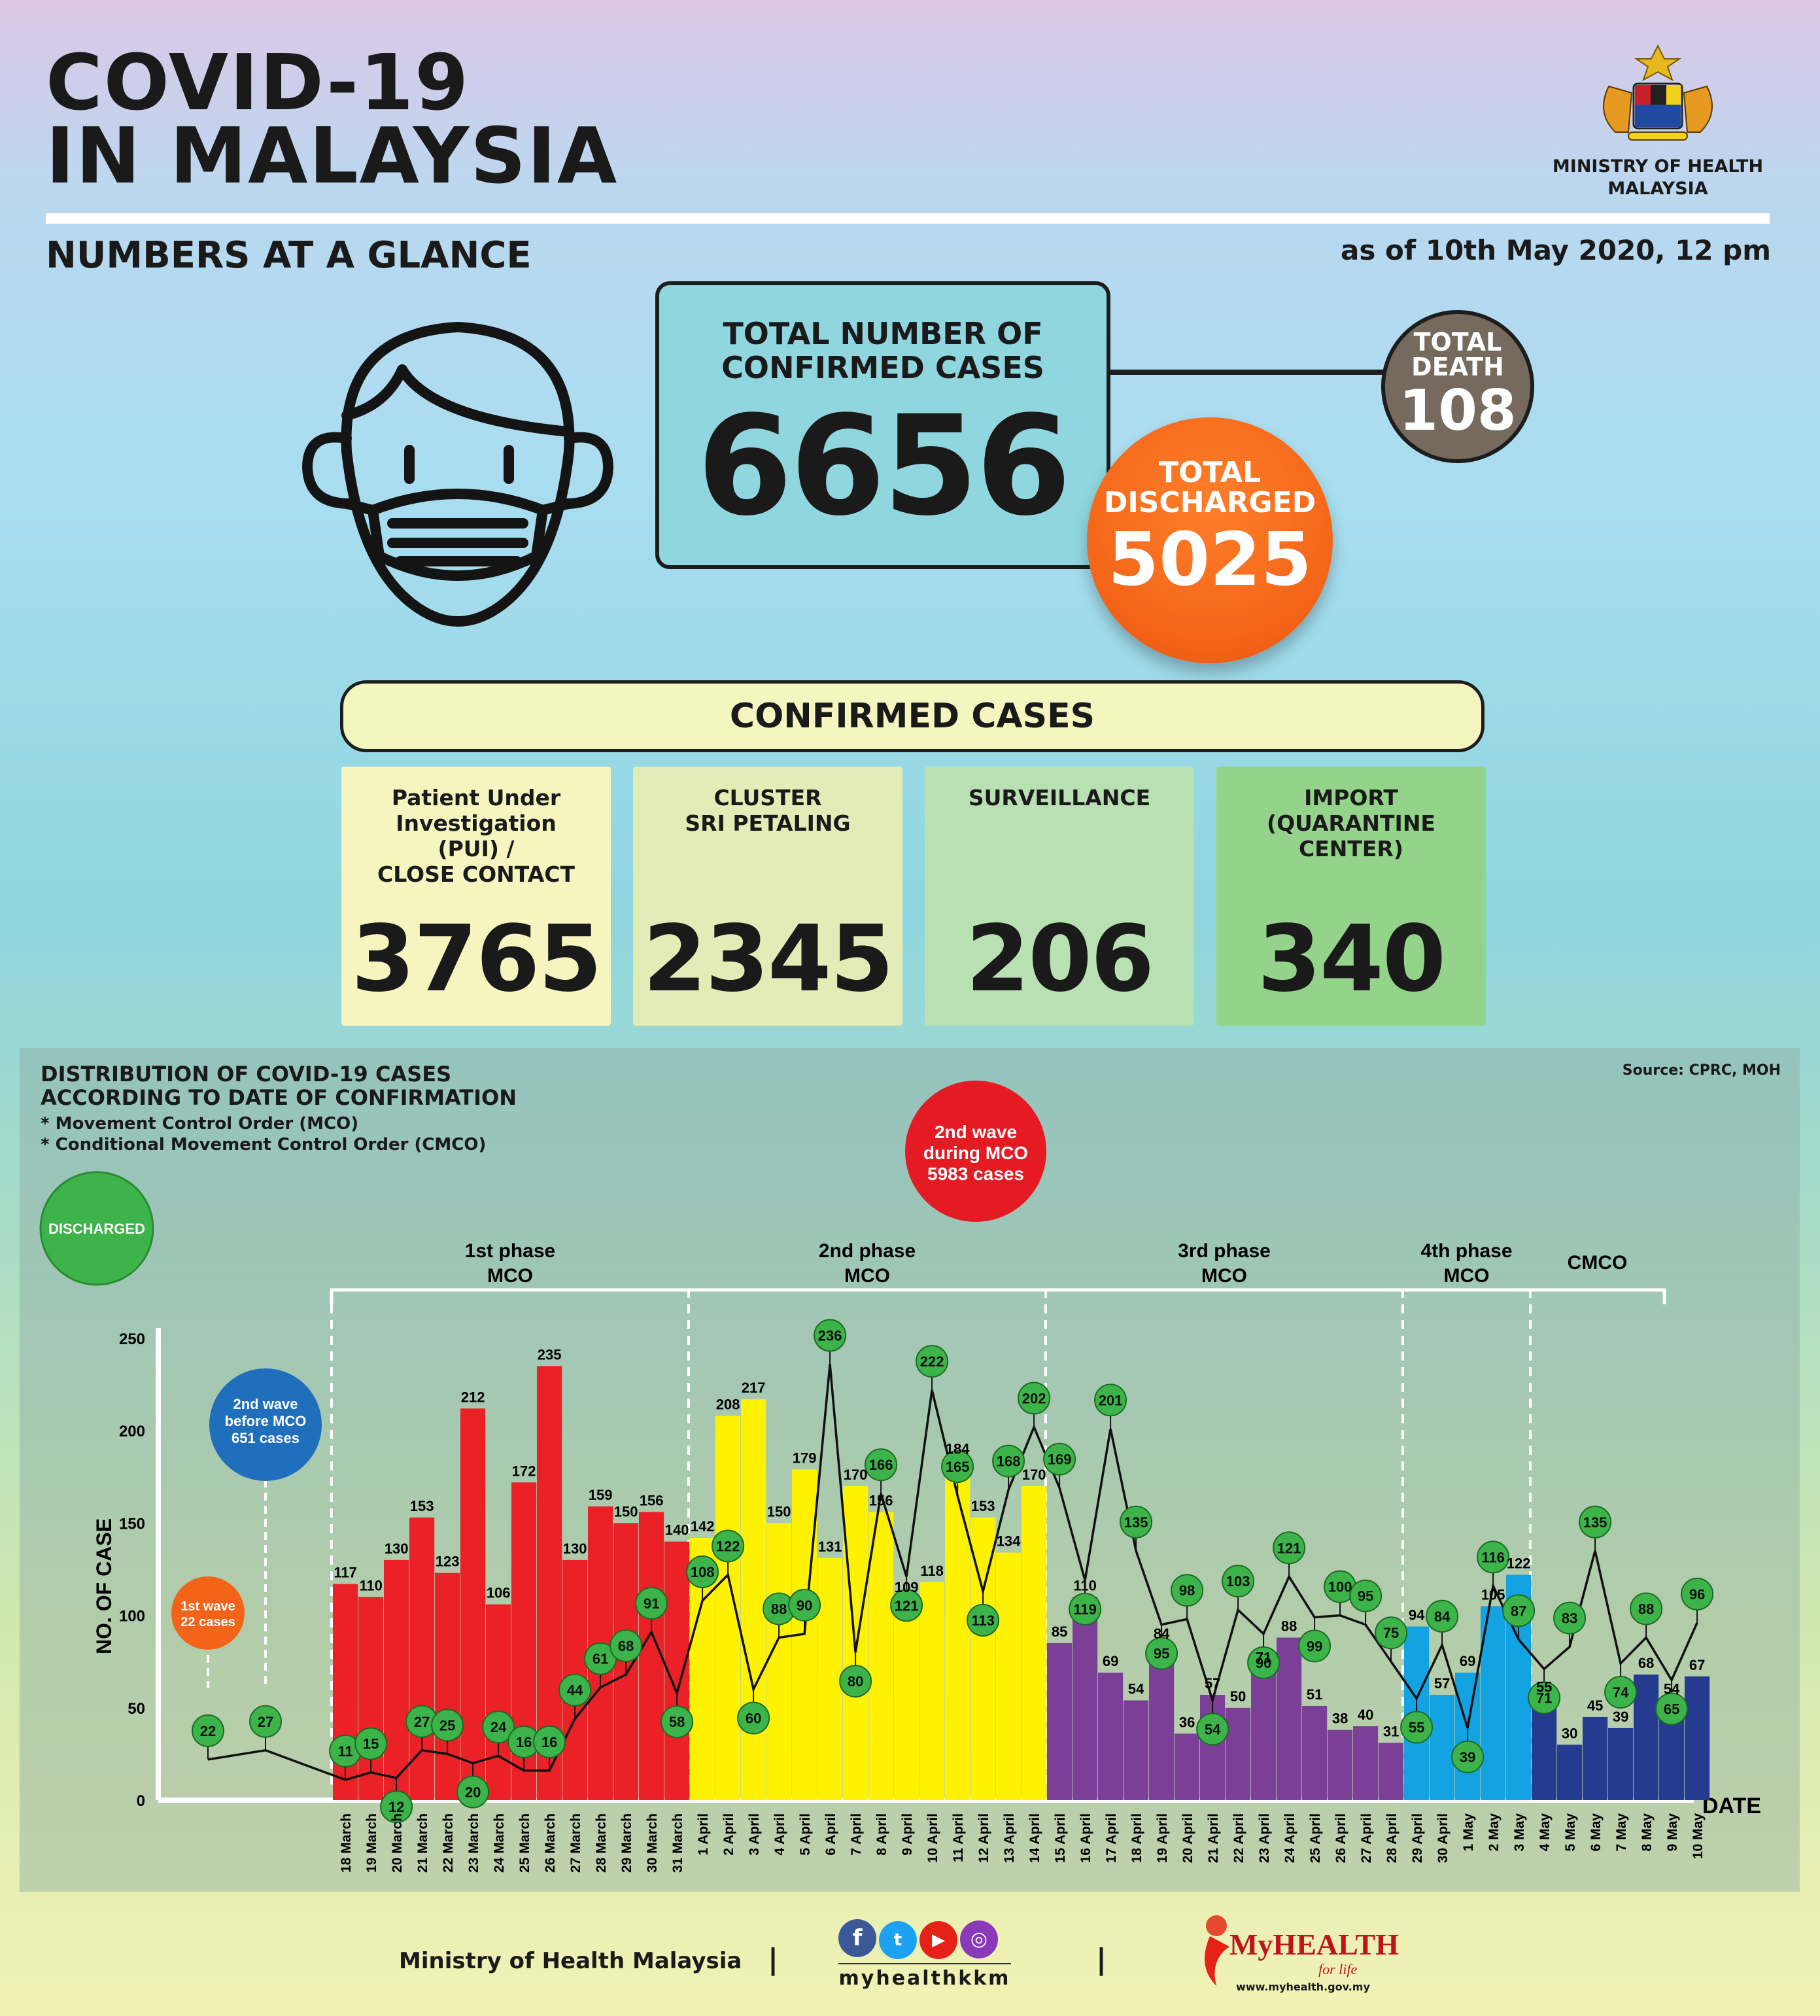 The width and height of the screenshot is (1820, 2016). I want to click on discharged-value-label: 12, so click(396, 1807).